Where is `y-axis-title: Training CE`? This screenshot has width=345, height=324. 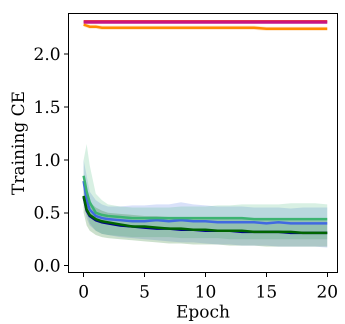 y-axis-title: Training CE is located at coordinates (19, 143).